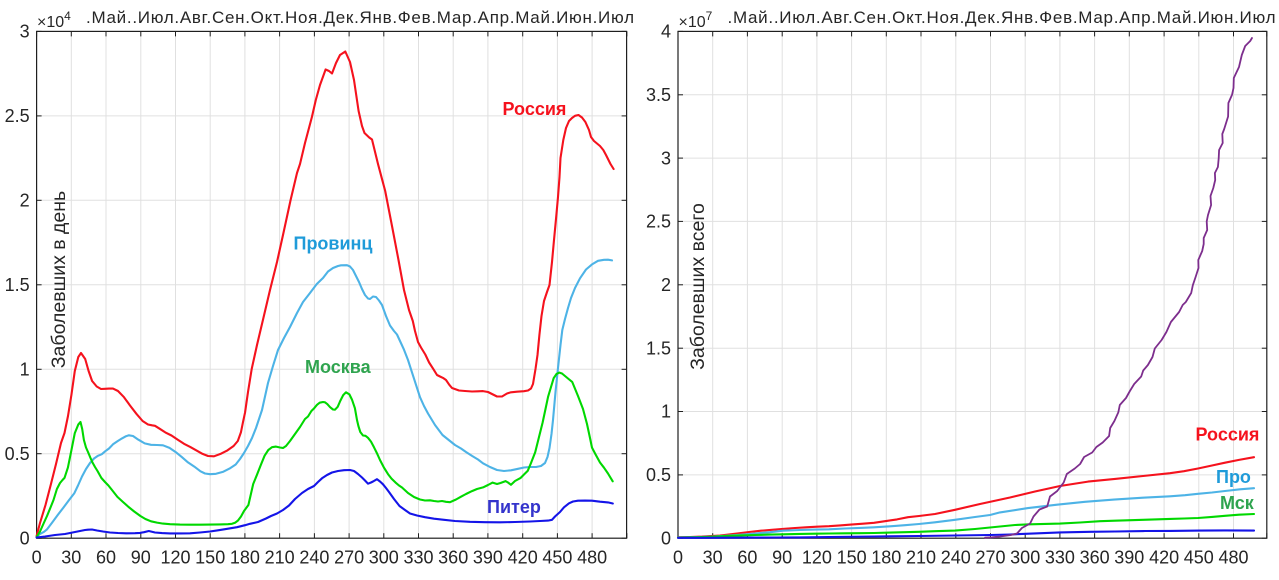  I want to click on svg-text: Москва, so click(338, 367).